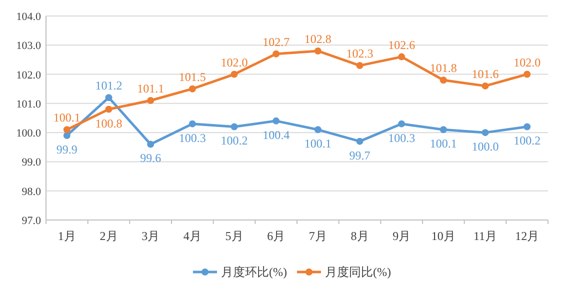 This screenshot has height=298, width=562. Describe the element at coordinates (358, 272) in the screenshot. I see `legend-label: 月度同比(%)` at that location.